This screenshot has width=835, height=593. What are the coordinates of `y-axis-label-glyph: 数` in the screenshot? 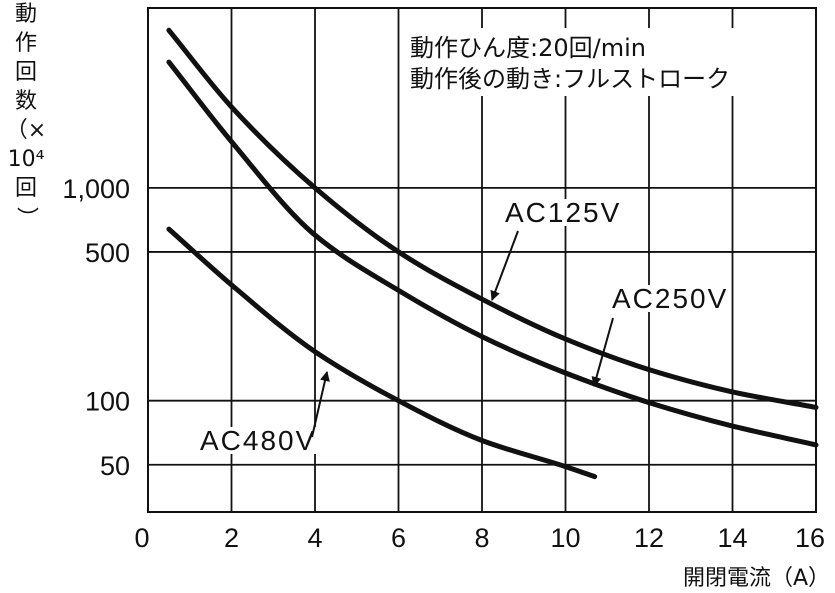 It's located at (25, 101).